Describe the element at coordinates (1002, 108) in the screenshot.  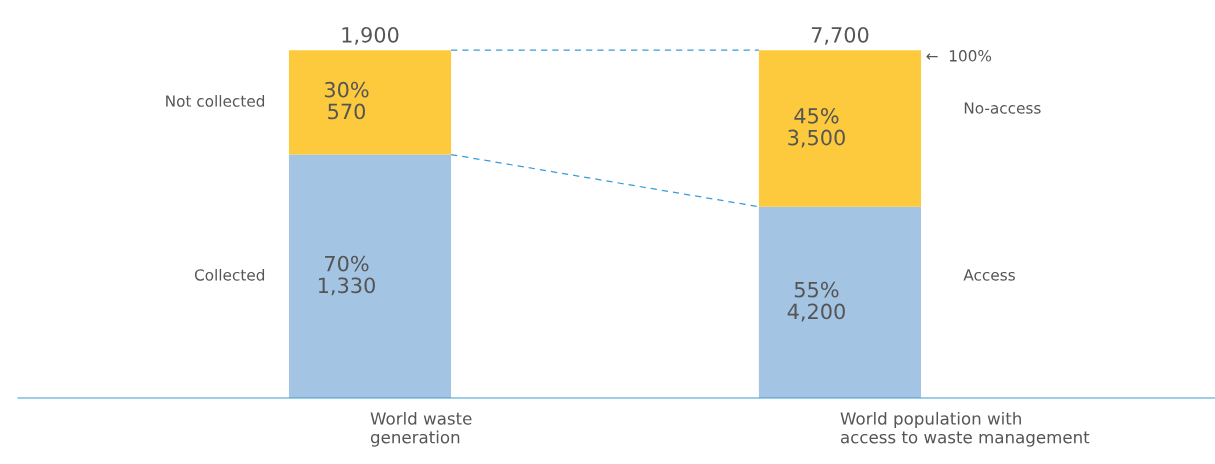
I see `annotation: No-access` at that location.